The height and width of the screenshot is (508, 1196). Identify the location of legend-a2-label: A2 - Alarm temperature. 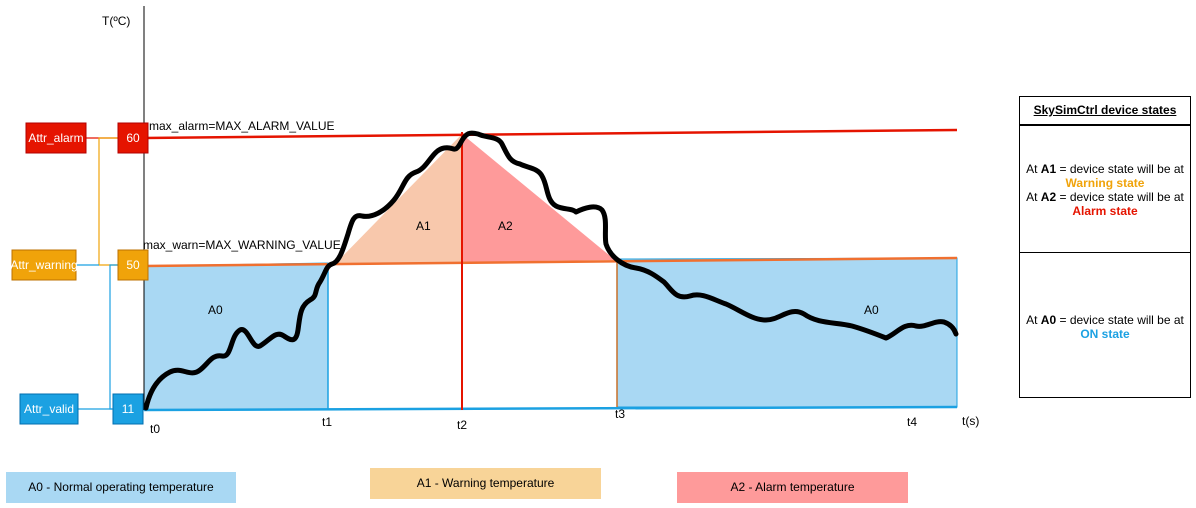
(792, 487).